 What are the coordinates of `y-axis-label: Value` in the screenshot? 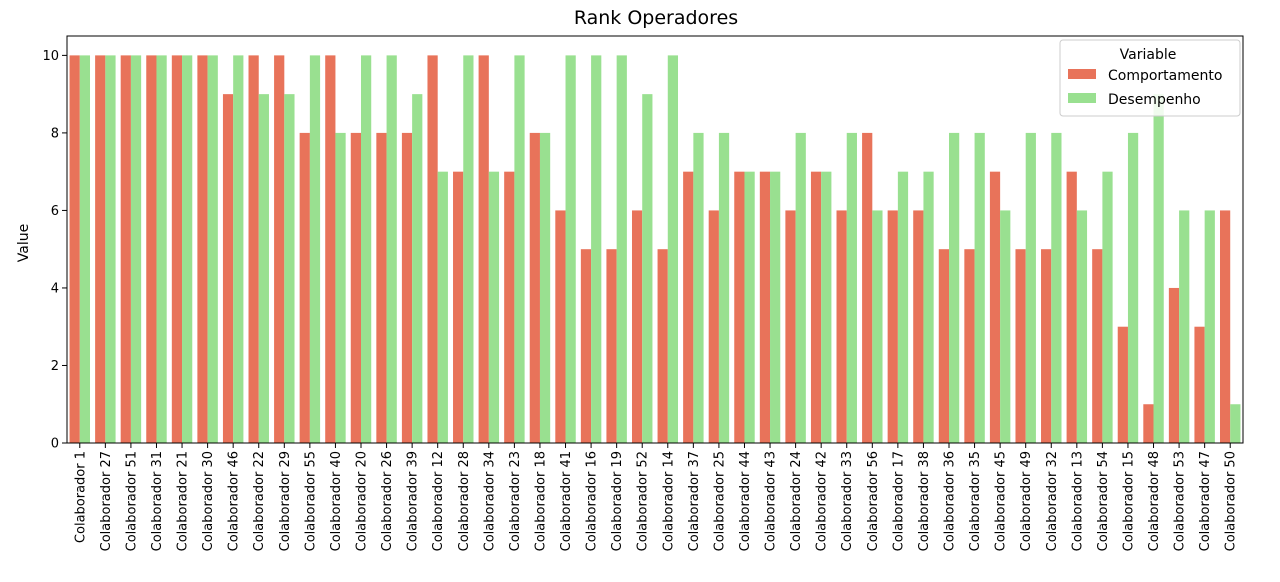 It's located at (24, 243).